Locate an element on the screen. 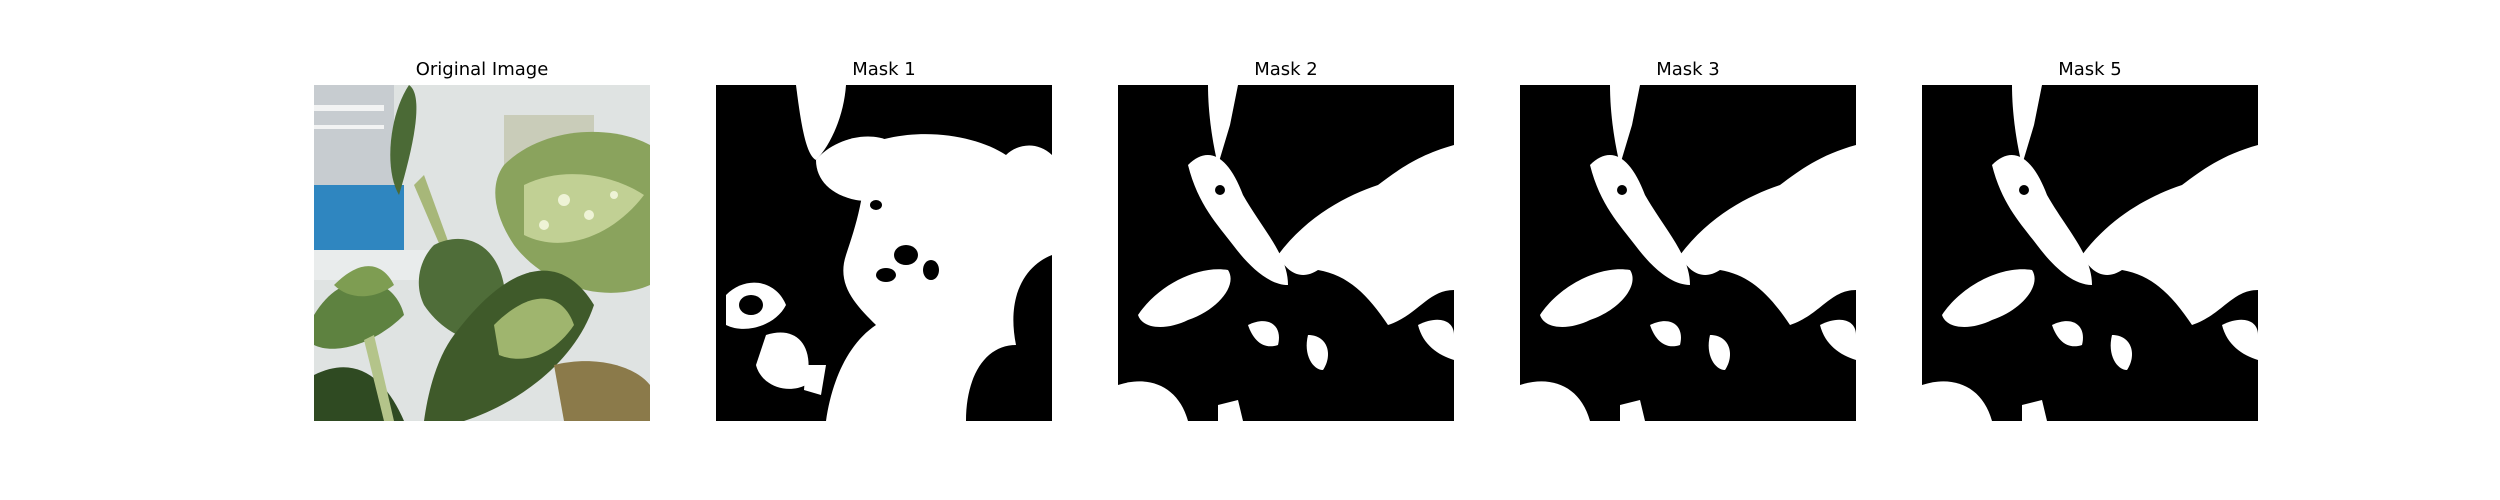  original-image is located at coordinates (482, 253).